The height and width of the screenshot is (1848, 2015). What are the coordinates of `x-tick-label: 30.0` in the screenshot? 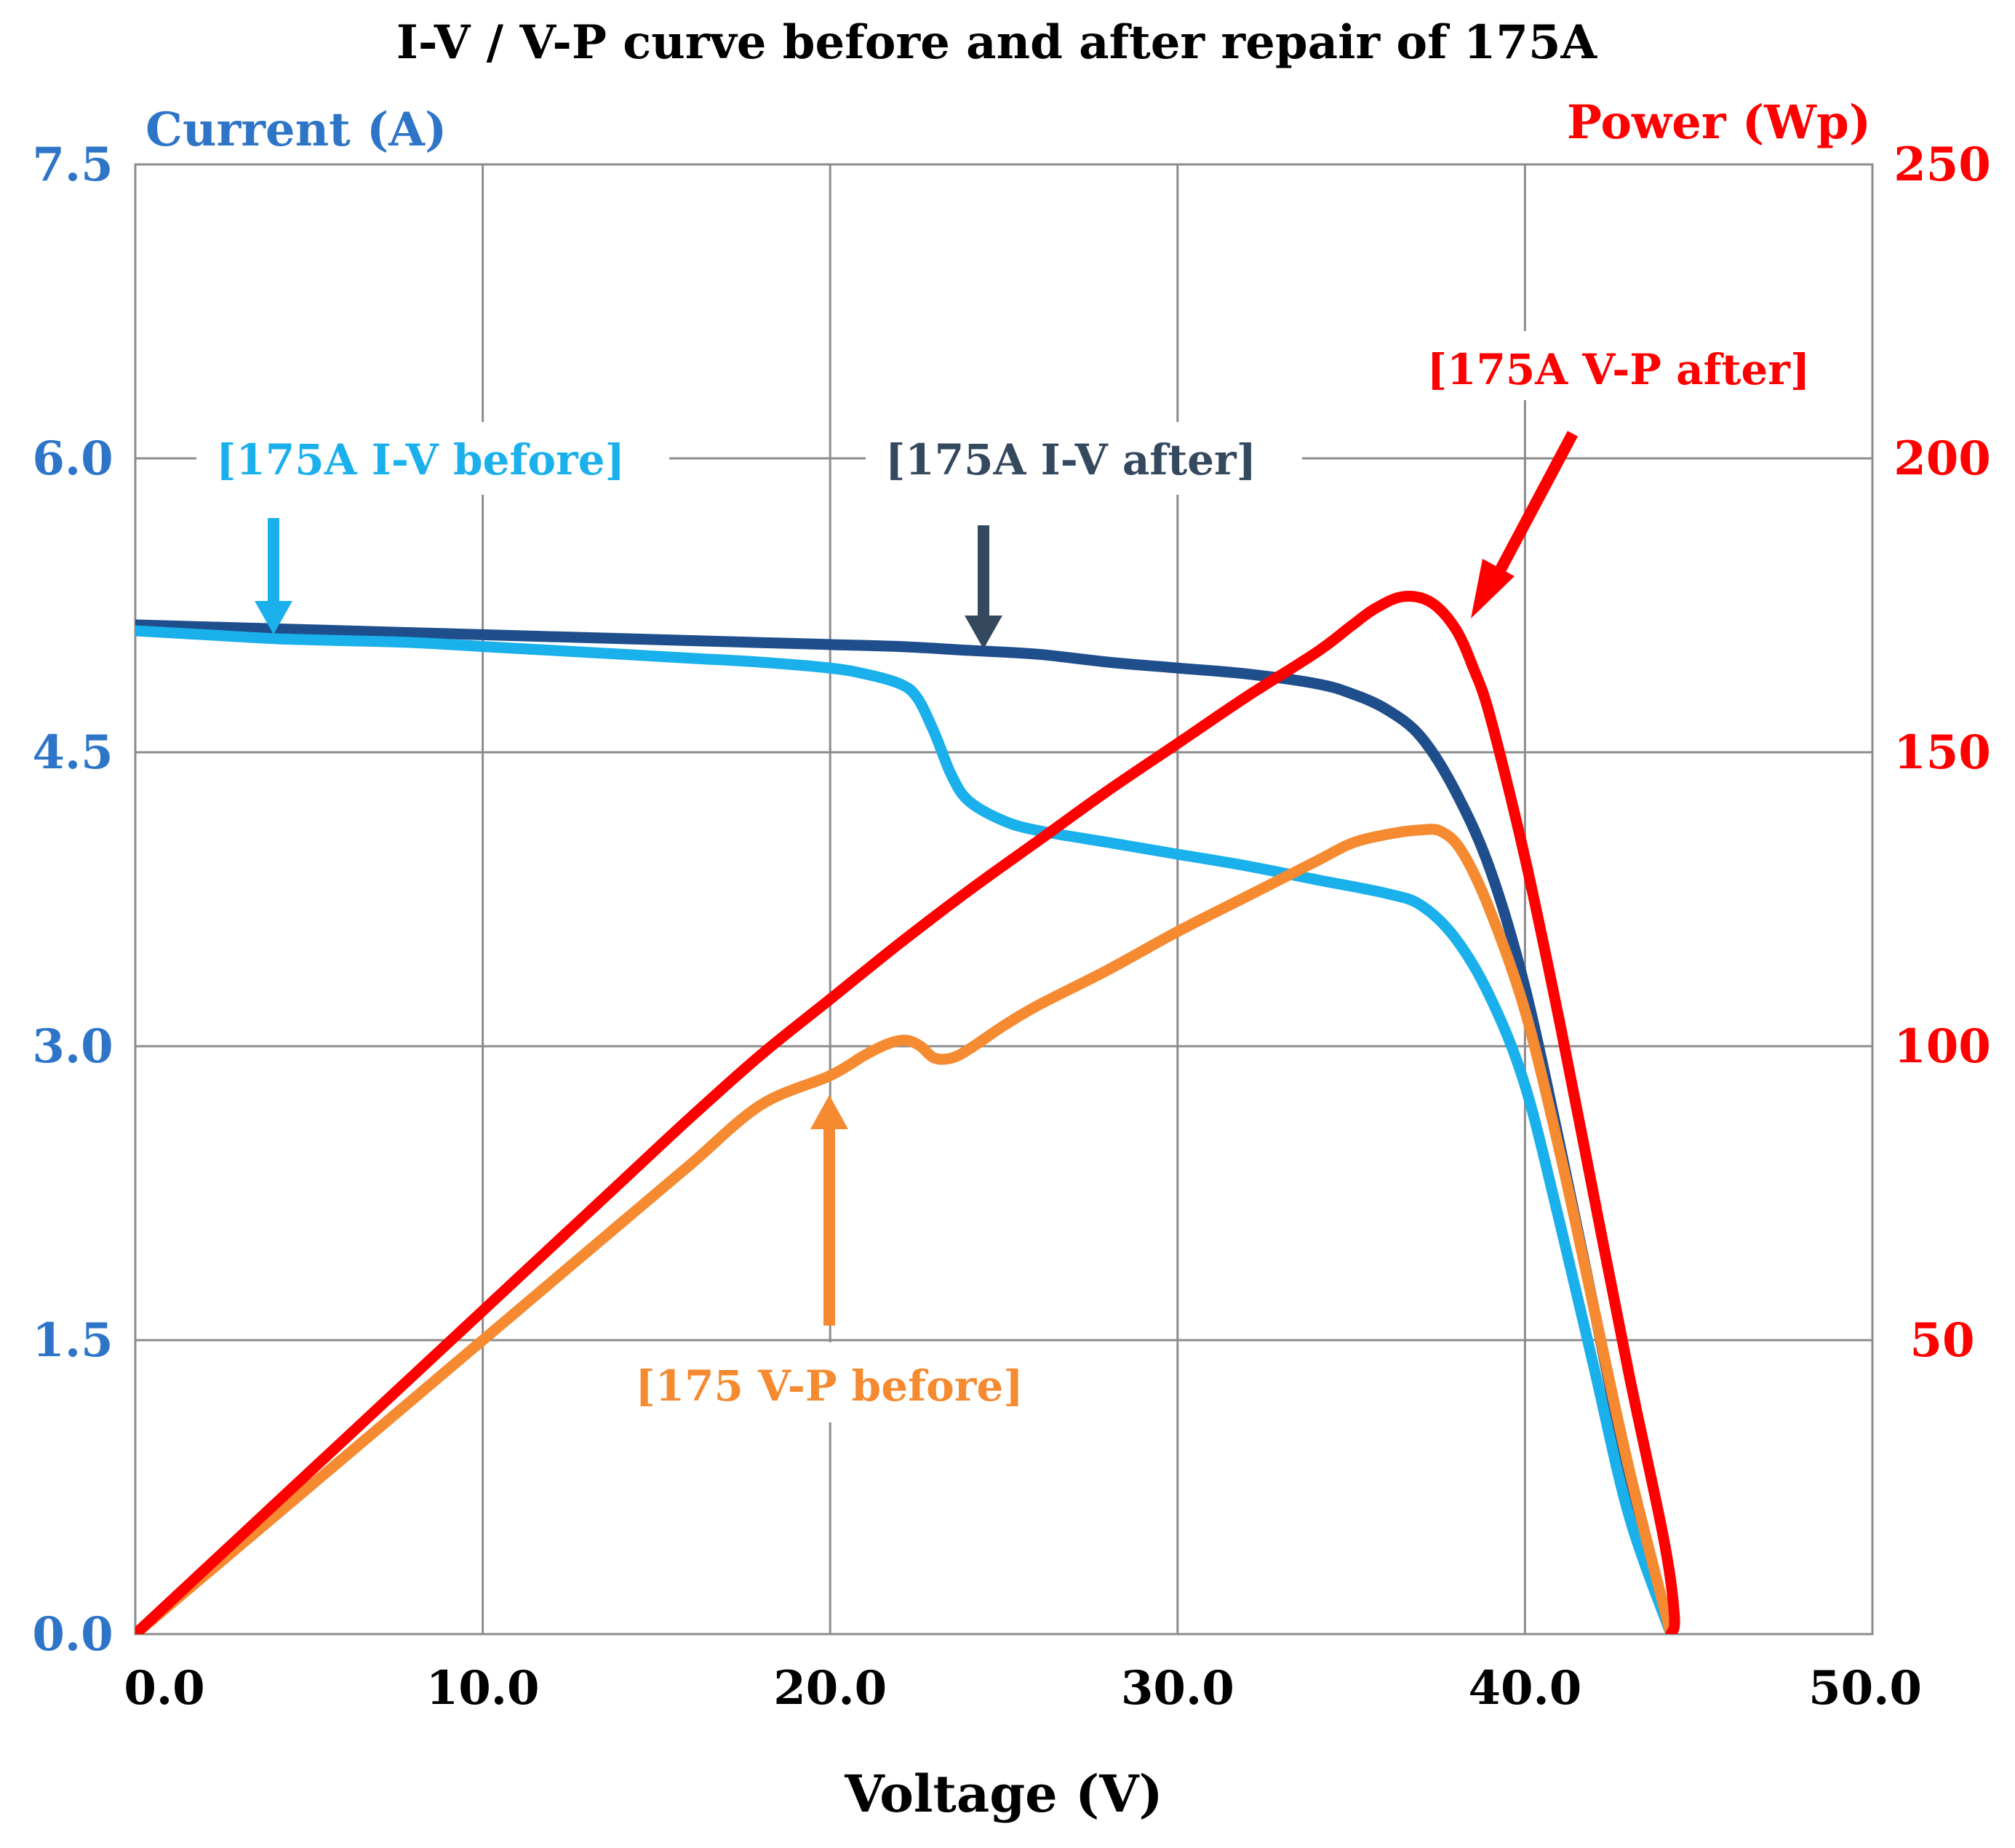 It's located at (1178, 1688).